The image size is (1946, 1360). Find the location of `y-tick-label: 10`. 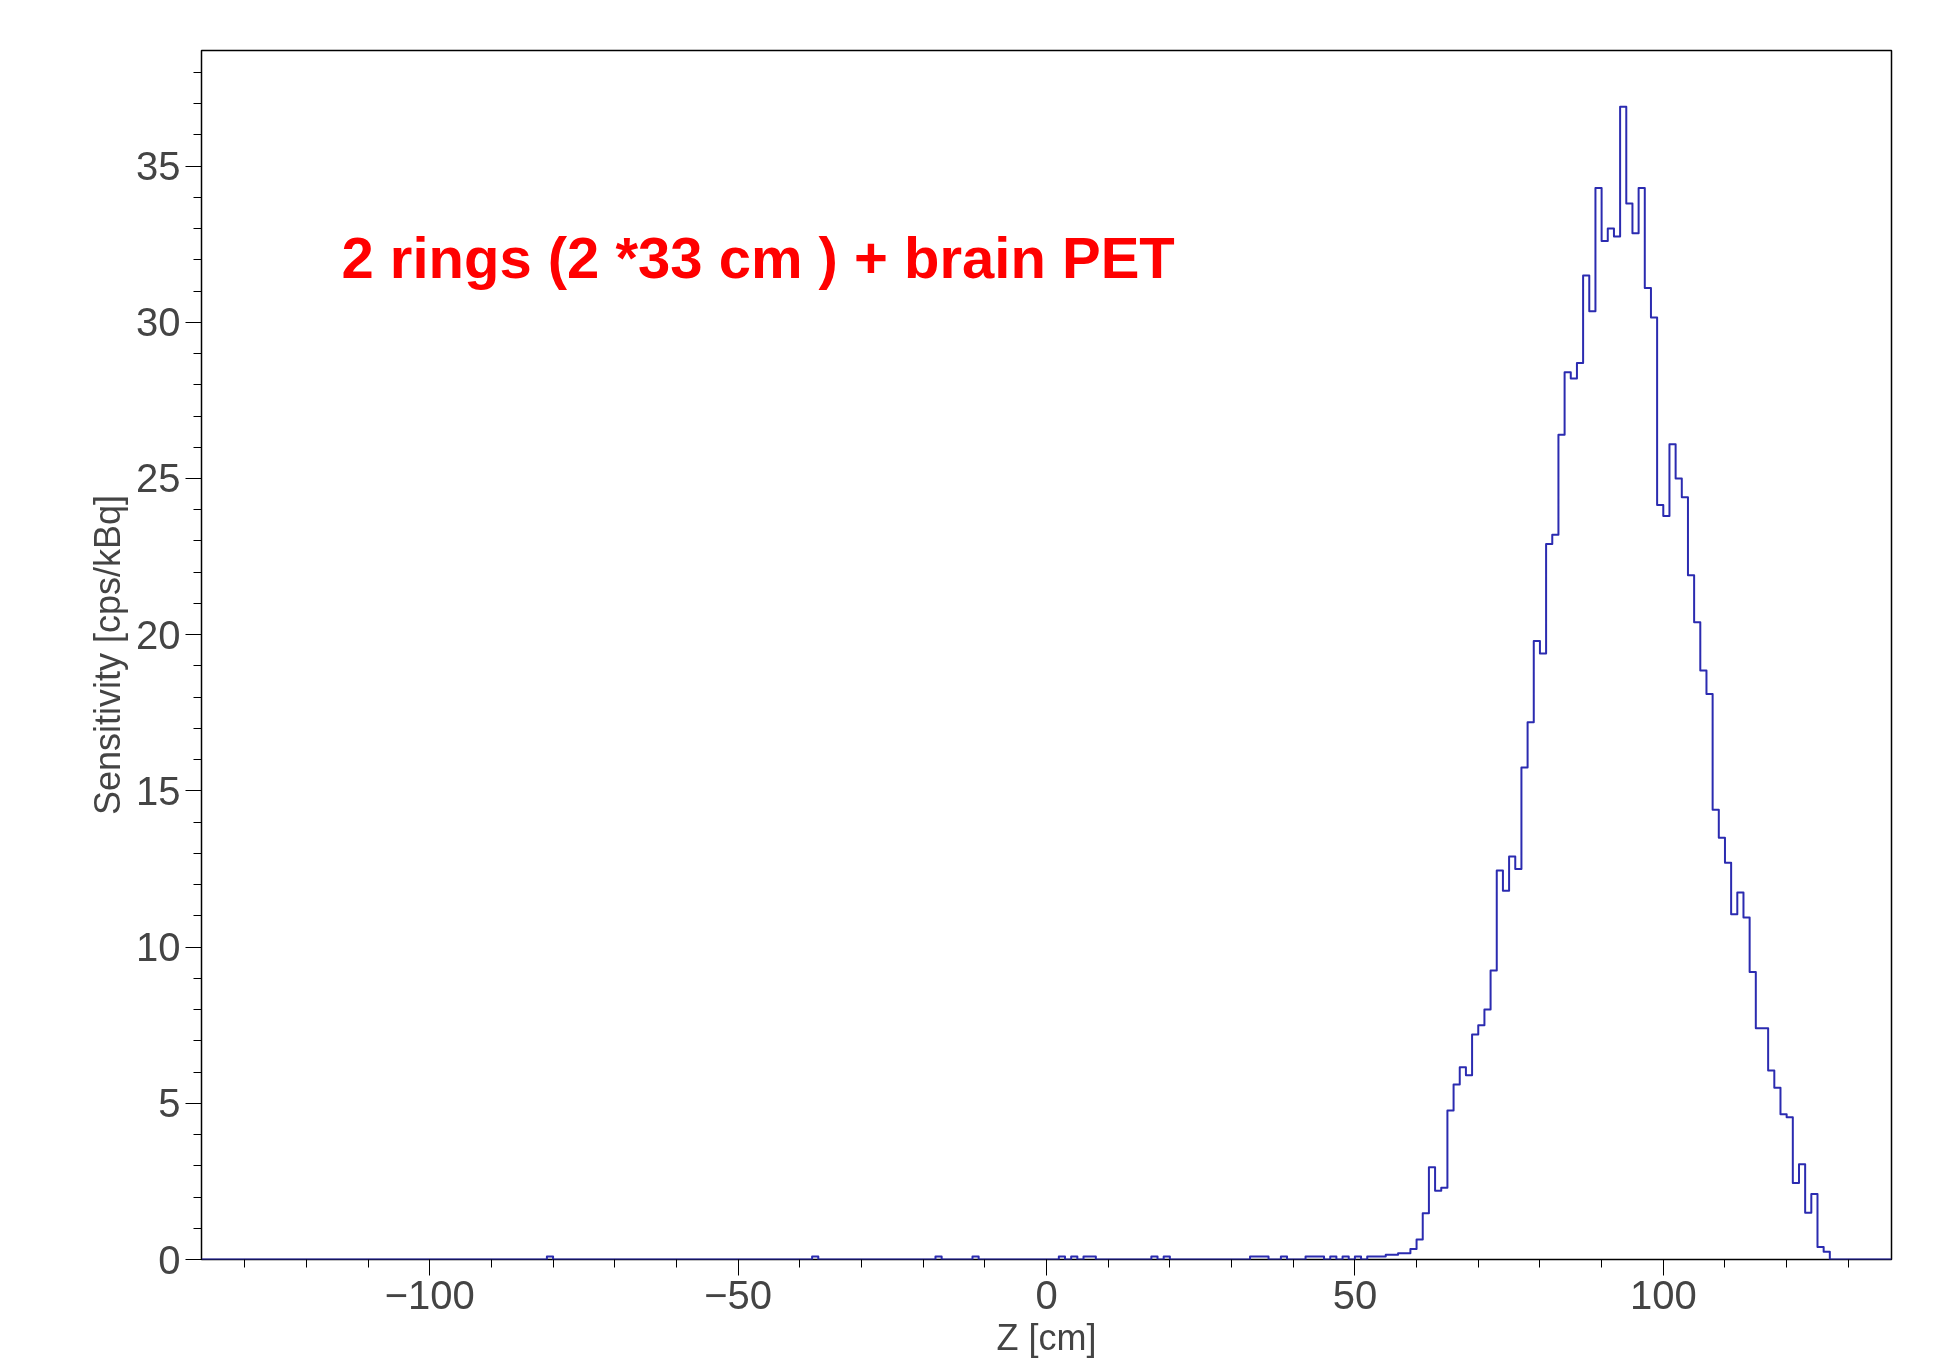

y-tick-label: 10 is located at coordinates (158, 947).